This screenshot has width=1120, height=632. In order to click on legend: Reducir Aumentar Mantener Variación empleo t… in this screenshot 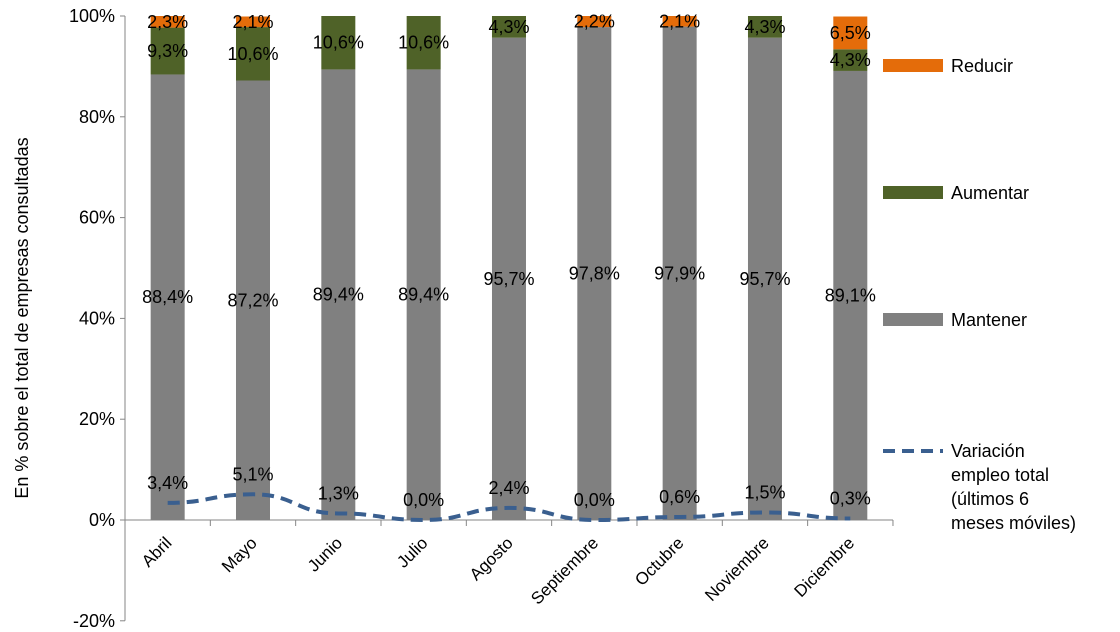, I will do `click(979, 294)`.